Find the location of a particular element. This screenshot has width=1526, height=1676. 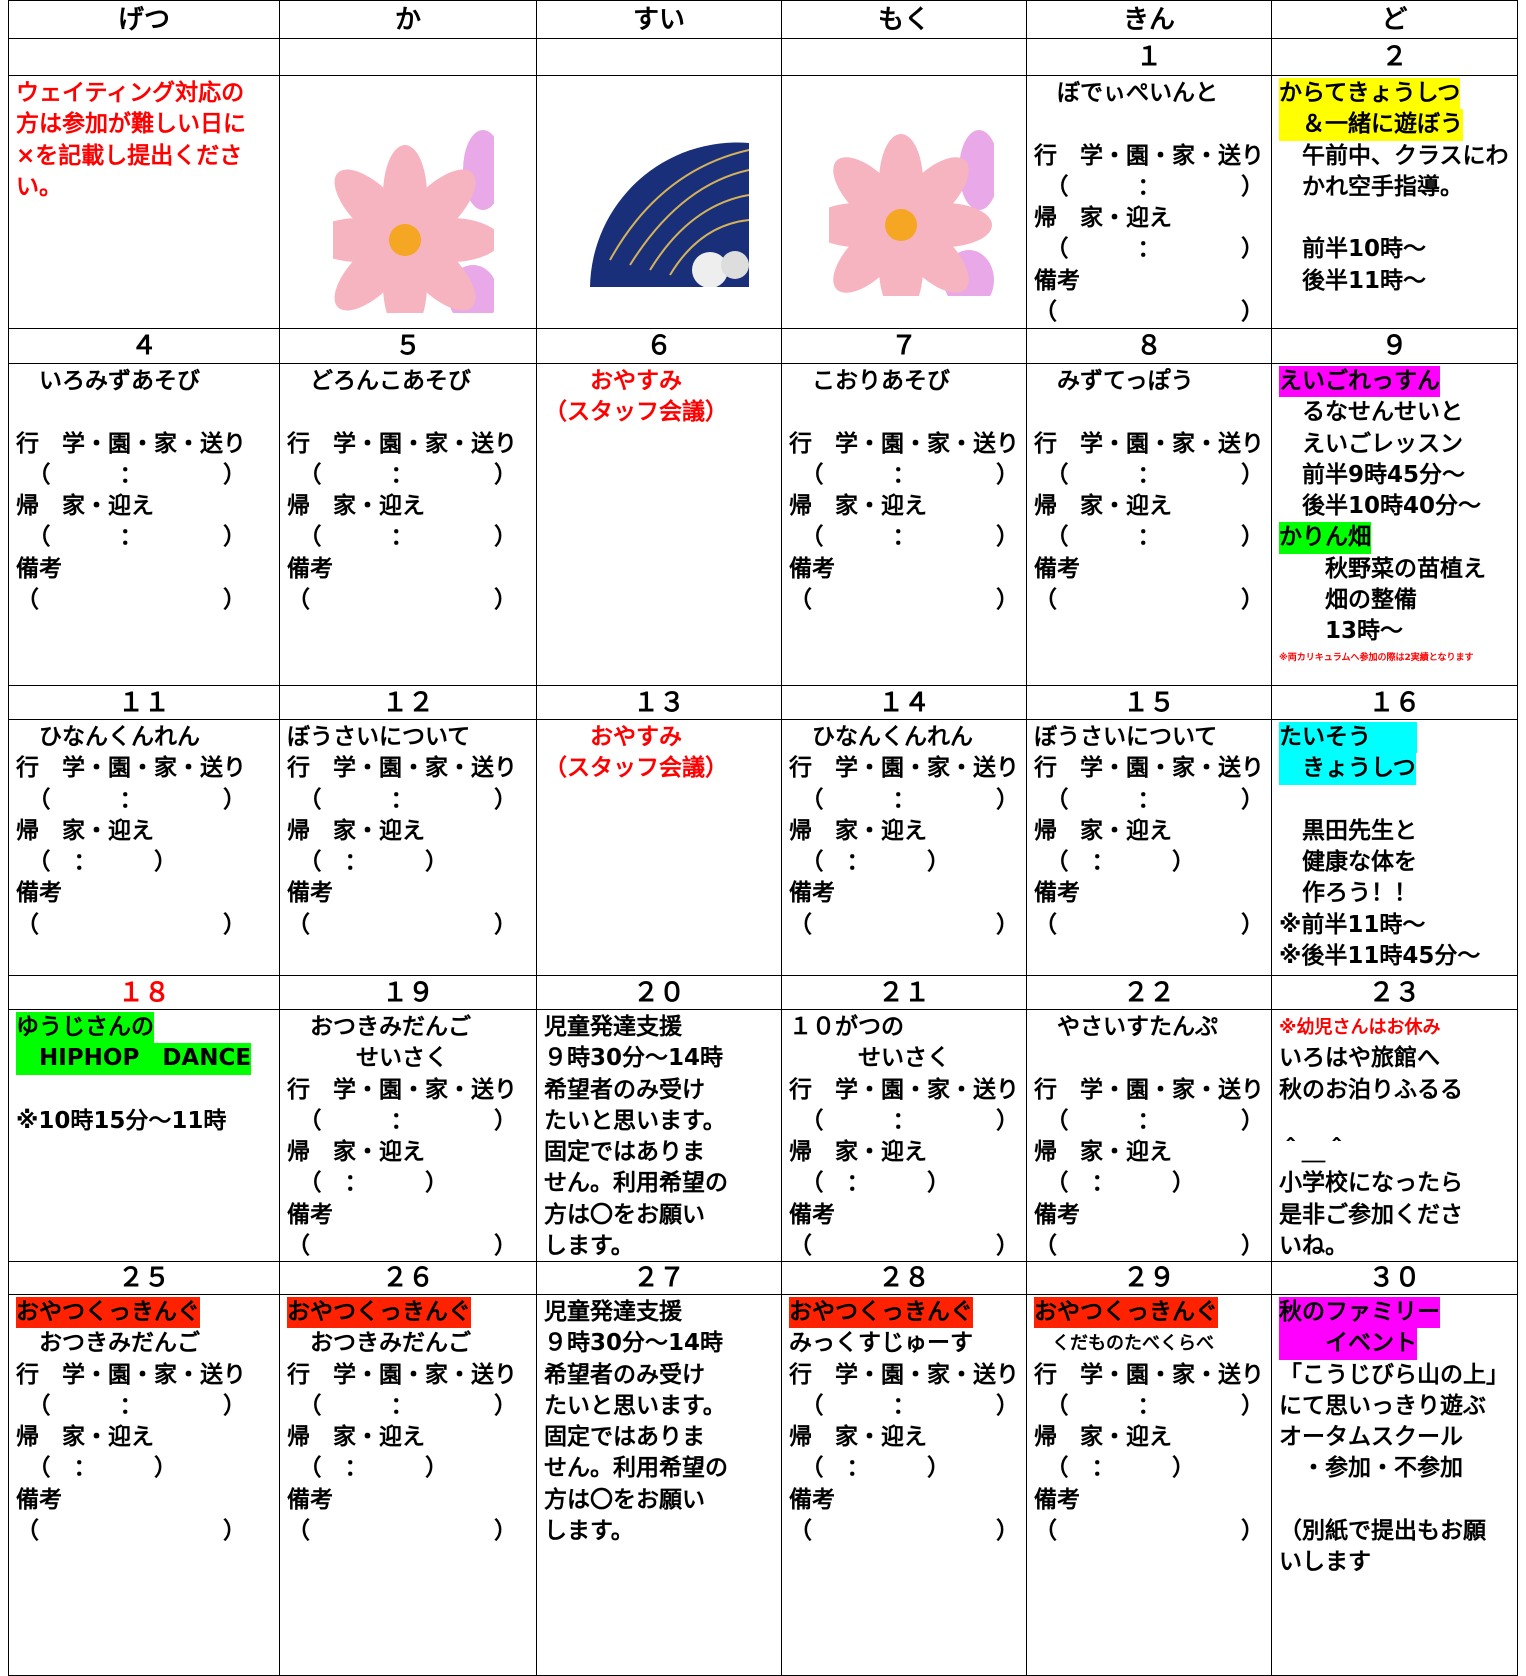

line-text: くだものたべくらべ is located at coordinates (1124, 1344).